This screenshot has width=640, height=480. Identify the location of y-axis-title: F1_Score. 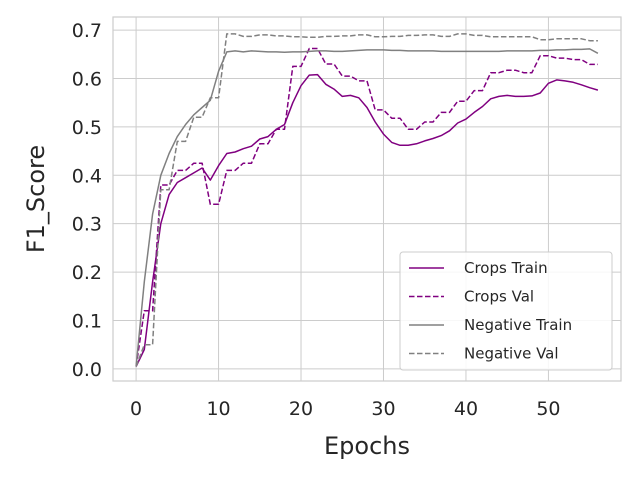
(36, 199).